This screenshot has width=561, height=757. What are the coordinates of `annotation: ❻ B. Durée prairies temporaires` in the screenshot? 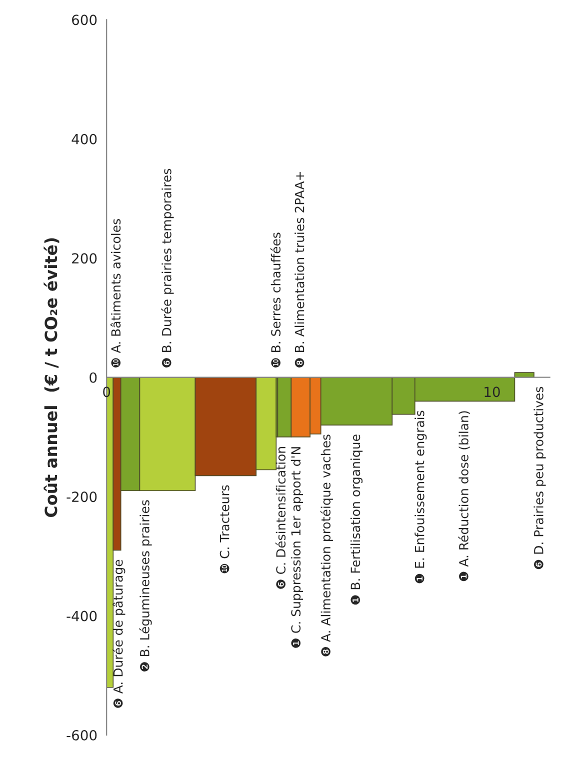 It's located at (167, 268).